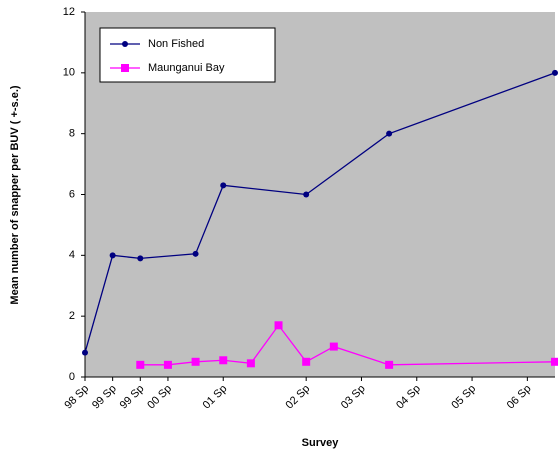 The image size is (558, 450). What do you see at coordinates (72, 377) in the screenshot?
I see `y-tick-label: 0` at bounding box center [72, 377].